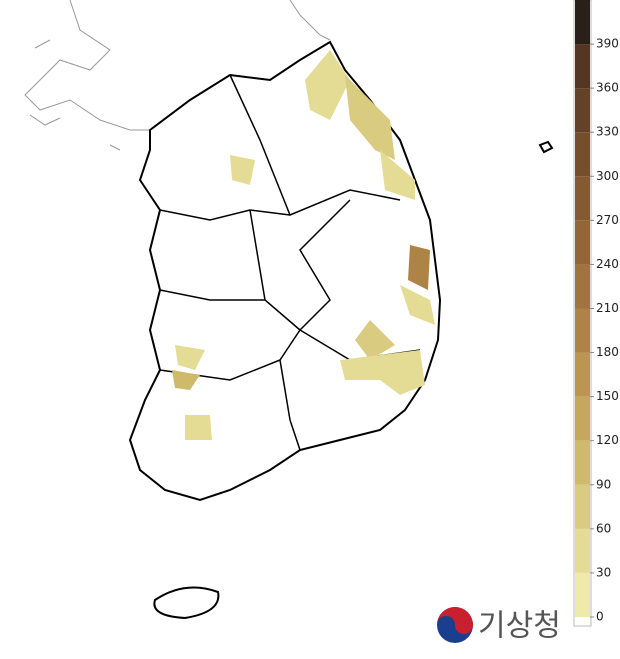  I want to click on legend-tick-label: 390, so click(607, 44).